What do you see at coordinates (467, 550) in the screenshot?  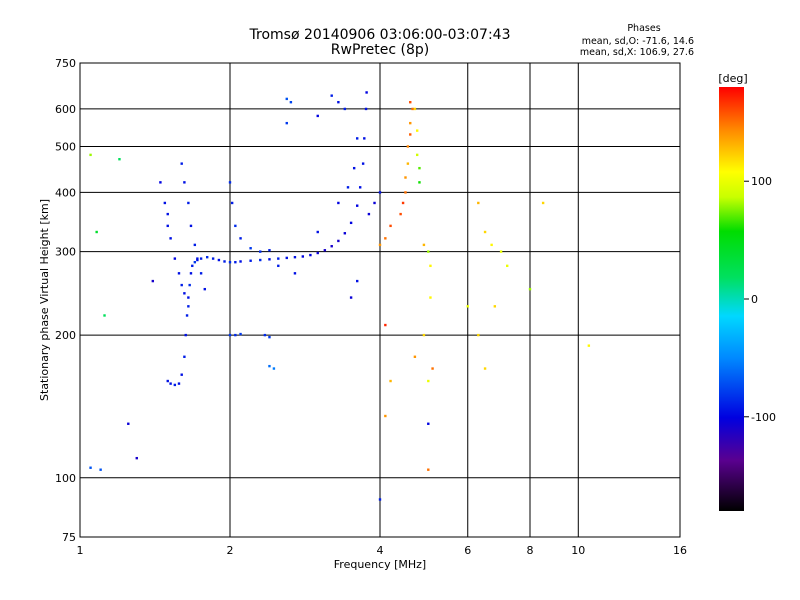 I see `x-tick-label: 6` at bounding box center [467, 550].